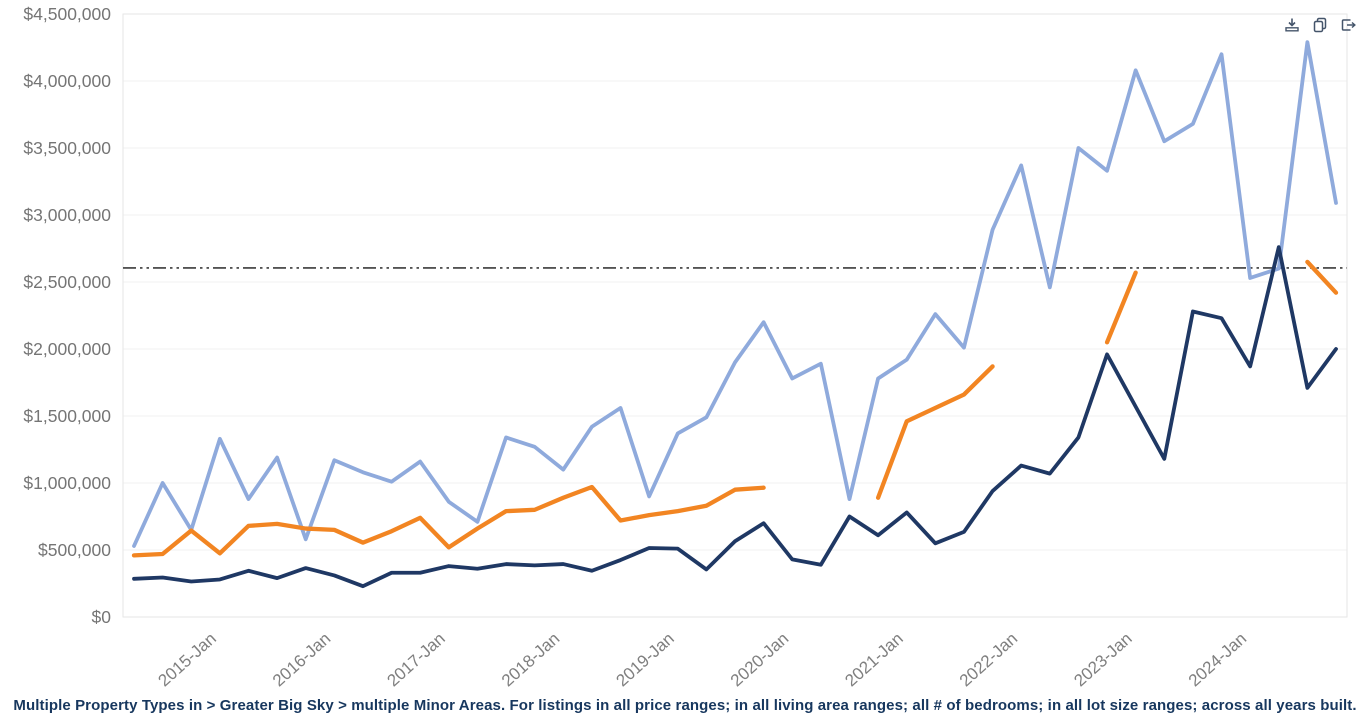 The height and width of the screenshot is (725, 1370). What do you see at coordinates (67, 282) in the screenshot?
I see `y-axis-tick-label: $2,500,000` at bounding box center [67, 282].